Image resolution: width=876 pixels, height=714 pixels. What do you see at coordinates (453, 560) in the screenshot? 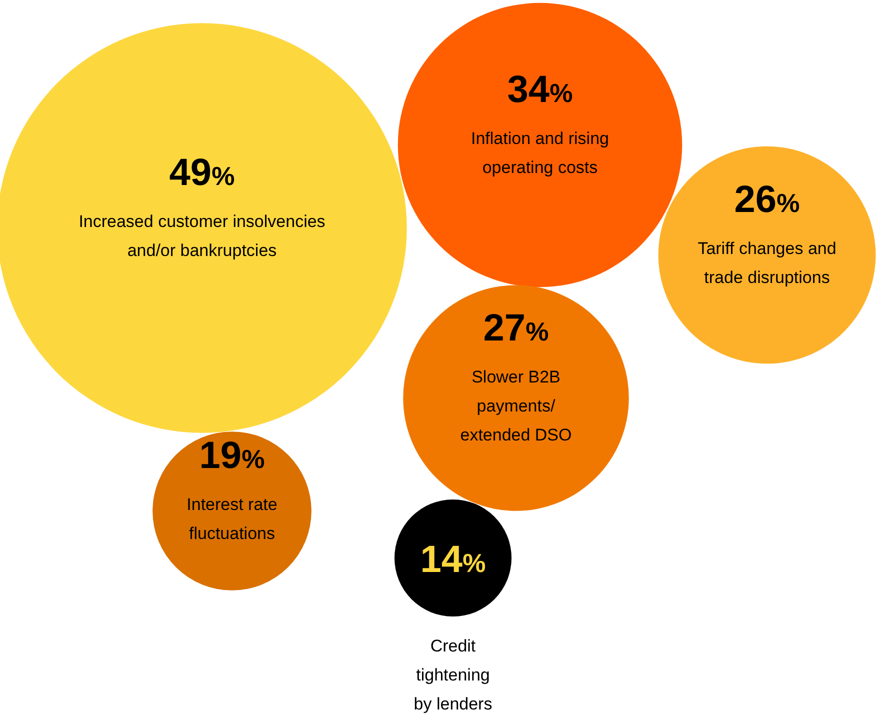
I see `data-label: 14%` at bounding box center [453, 560].